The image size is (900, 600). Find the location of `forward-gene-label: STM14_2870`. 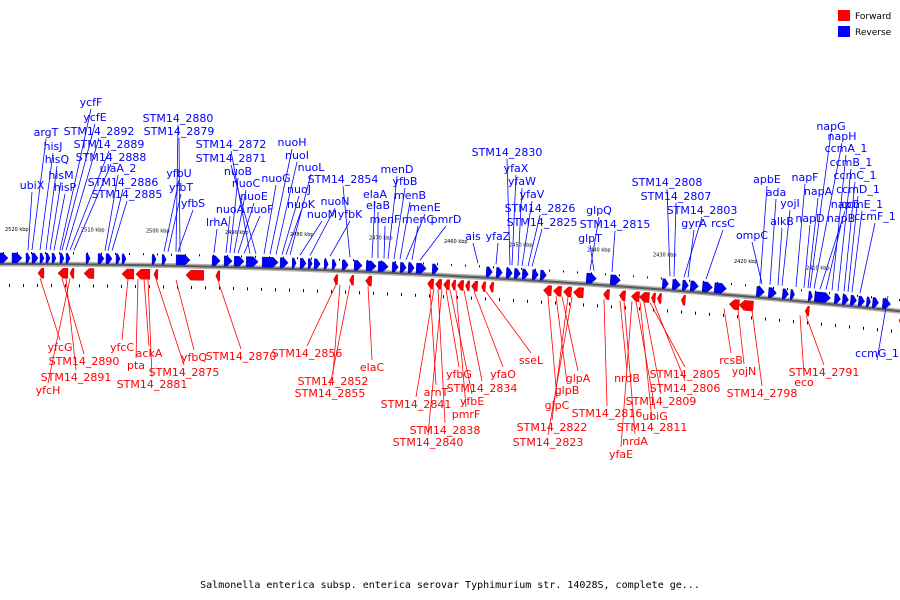

forward-gene-label: STM14_2870 is located at coordinates (241, 356).